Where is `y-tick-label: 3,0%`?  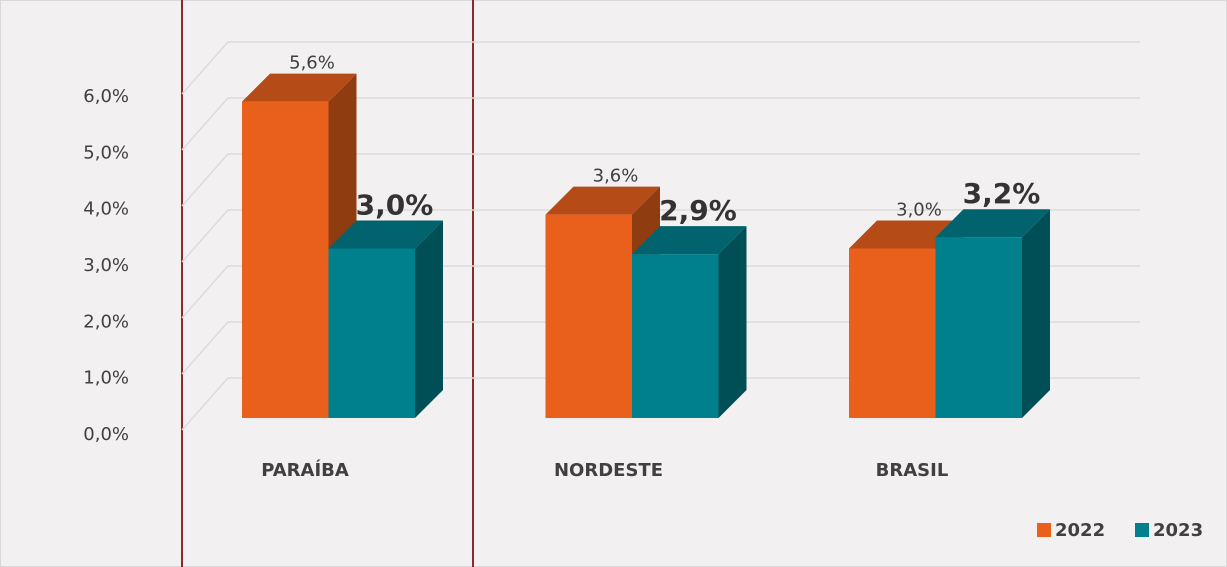 y-tick-label: 3,0% is located at coordinates (106, 265).